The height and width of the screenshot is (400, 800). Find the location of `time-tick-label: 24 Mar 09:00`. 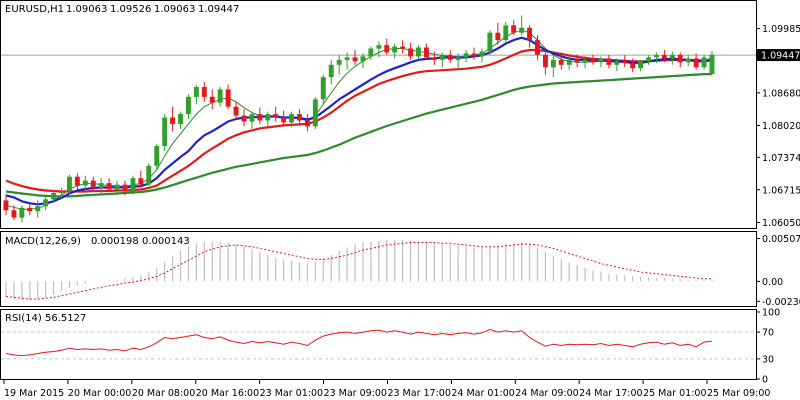

time-tick-label: 24 Mar 09:00 is located at coordinates (546, 393).